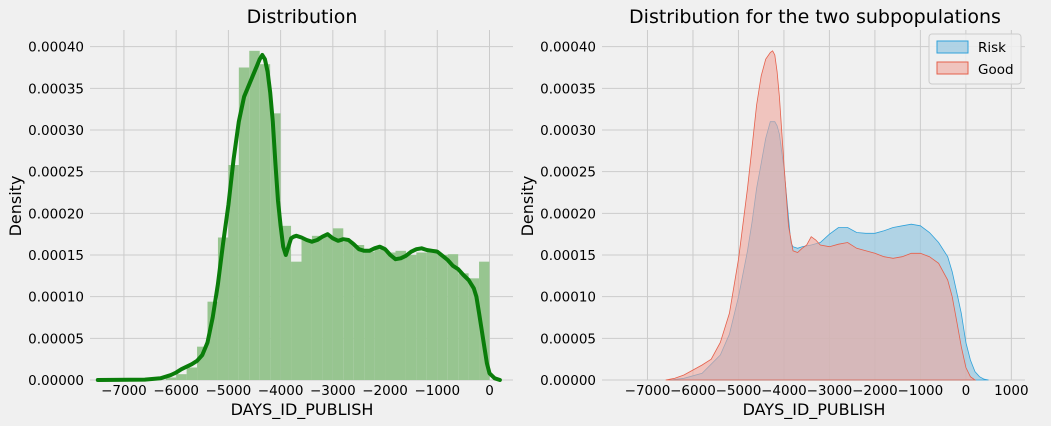  Describe the element at coordinates (952, 47) in the screenshot. I see `legend-swatch-risk` at that location.